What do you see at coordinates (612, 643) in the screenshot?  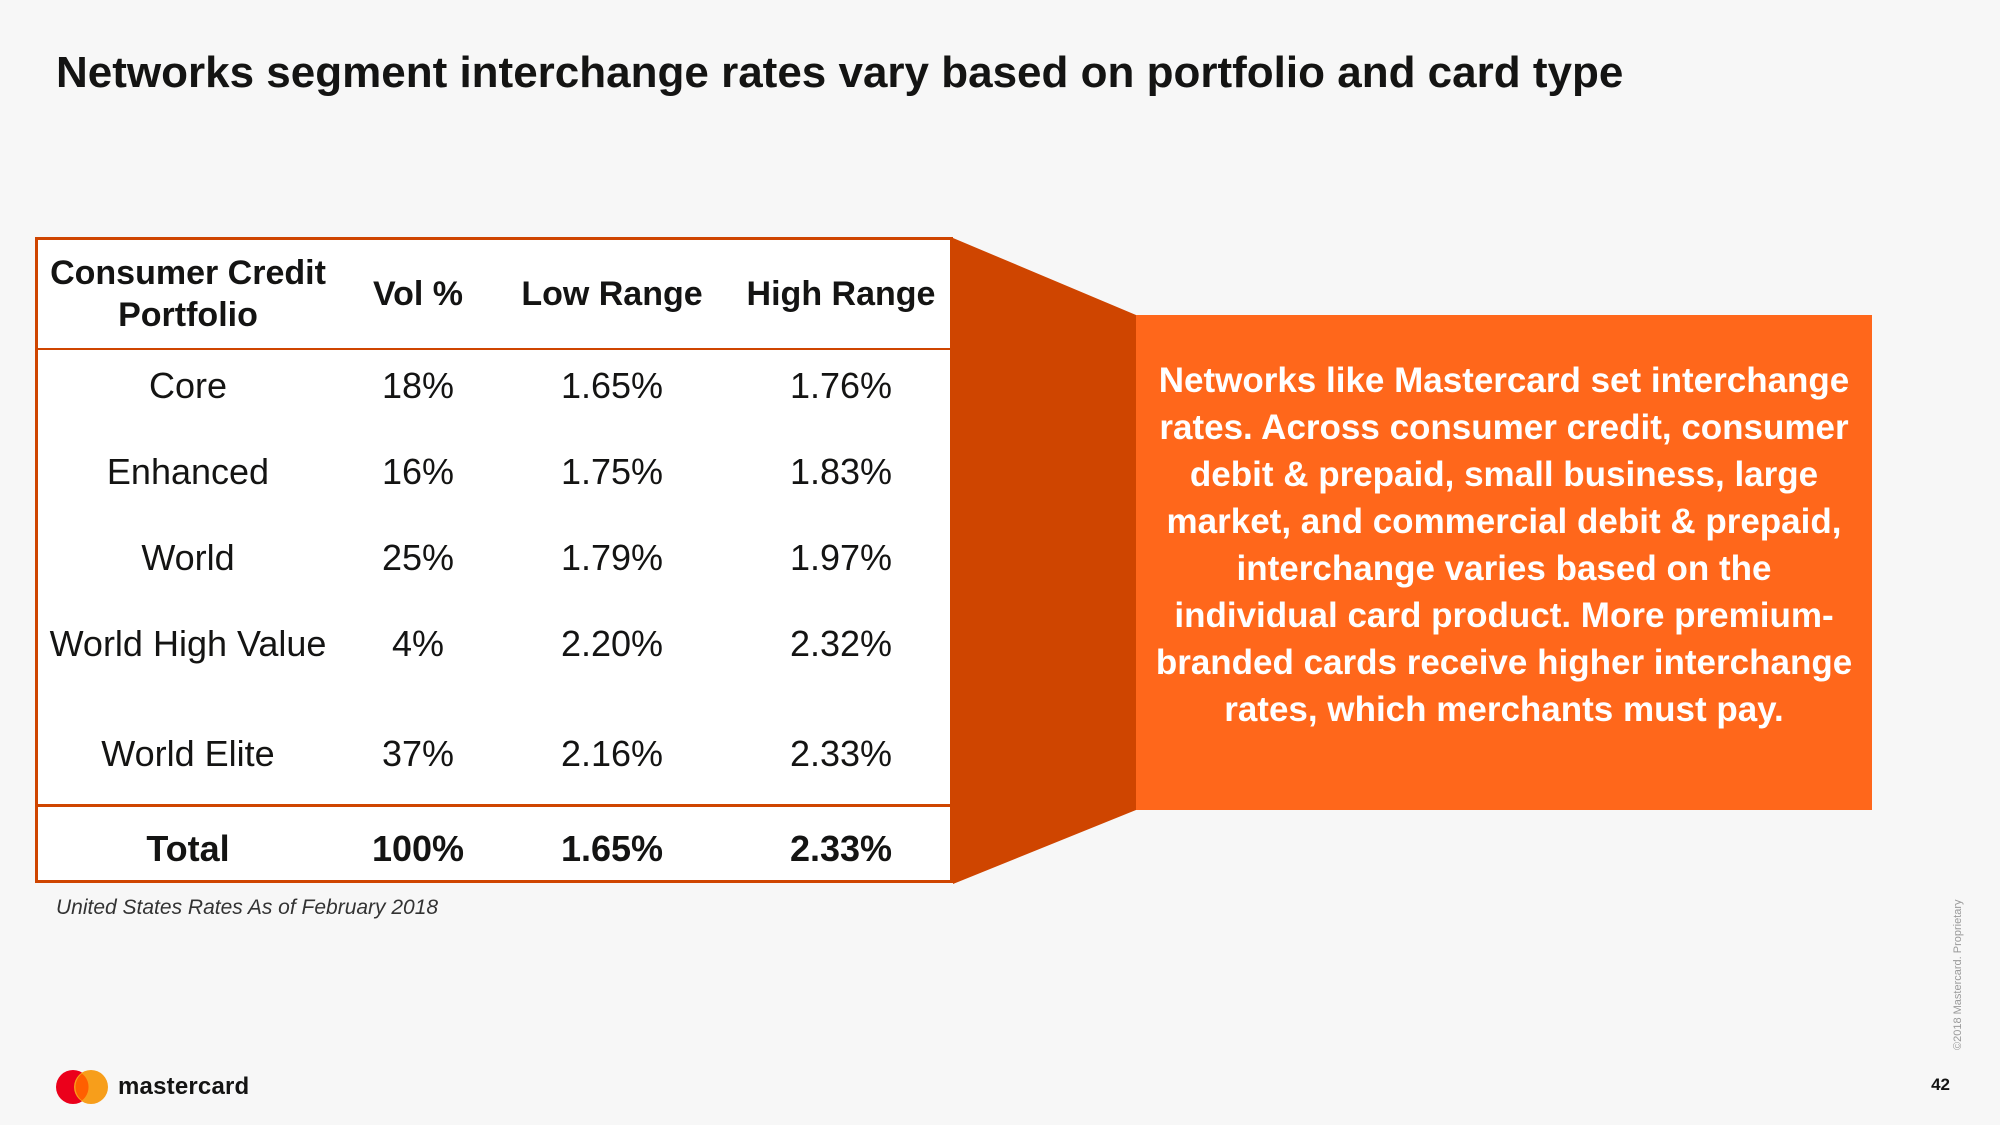 I see `cell-low: 2.20%` at bounding box center [612, 643].